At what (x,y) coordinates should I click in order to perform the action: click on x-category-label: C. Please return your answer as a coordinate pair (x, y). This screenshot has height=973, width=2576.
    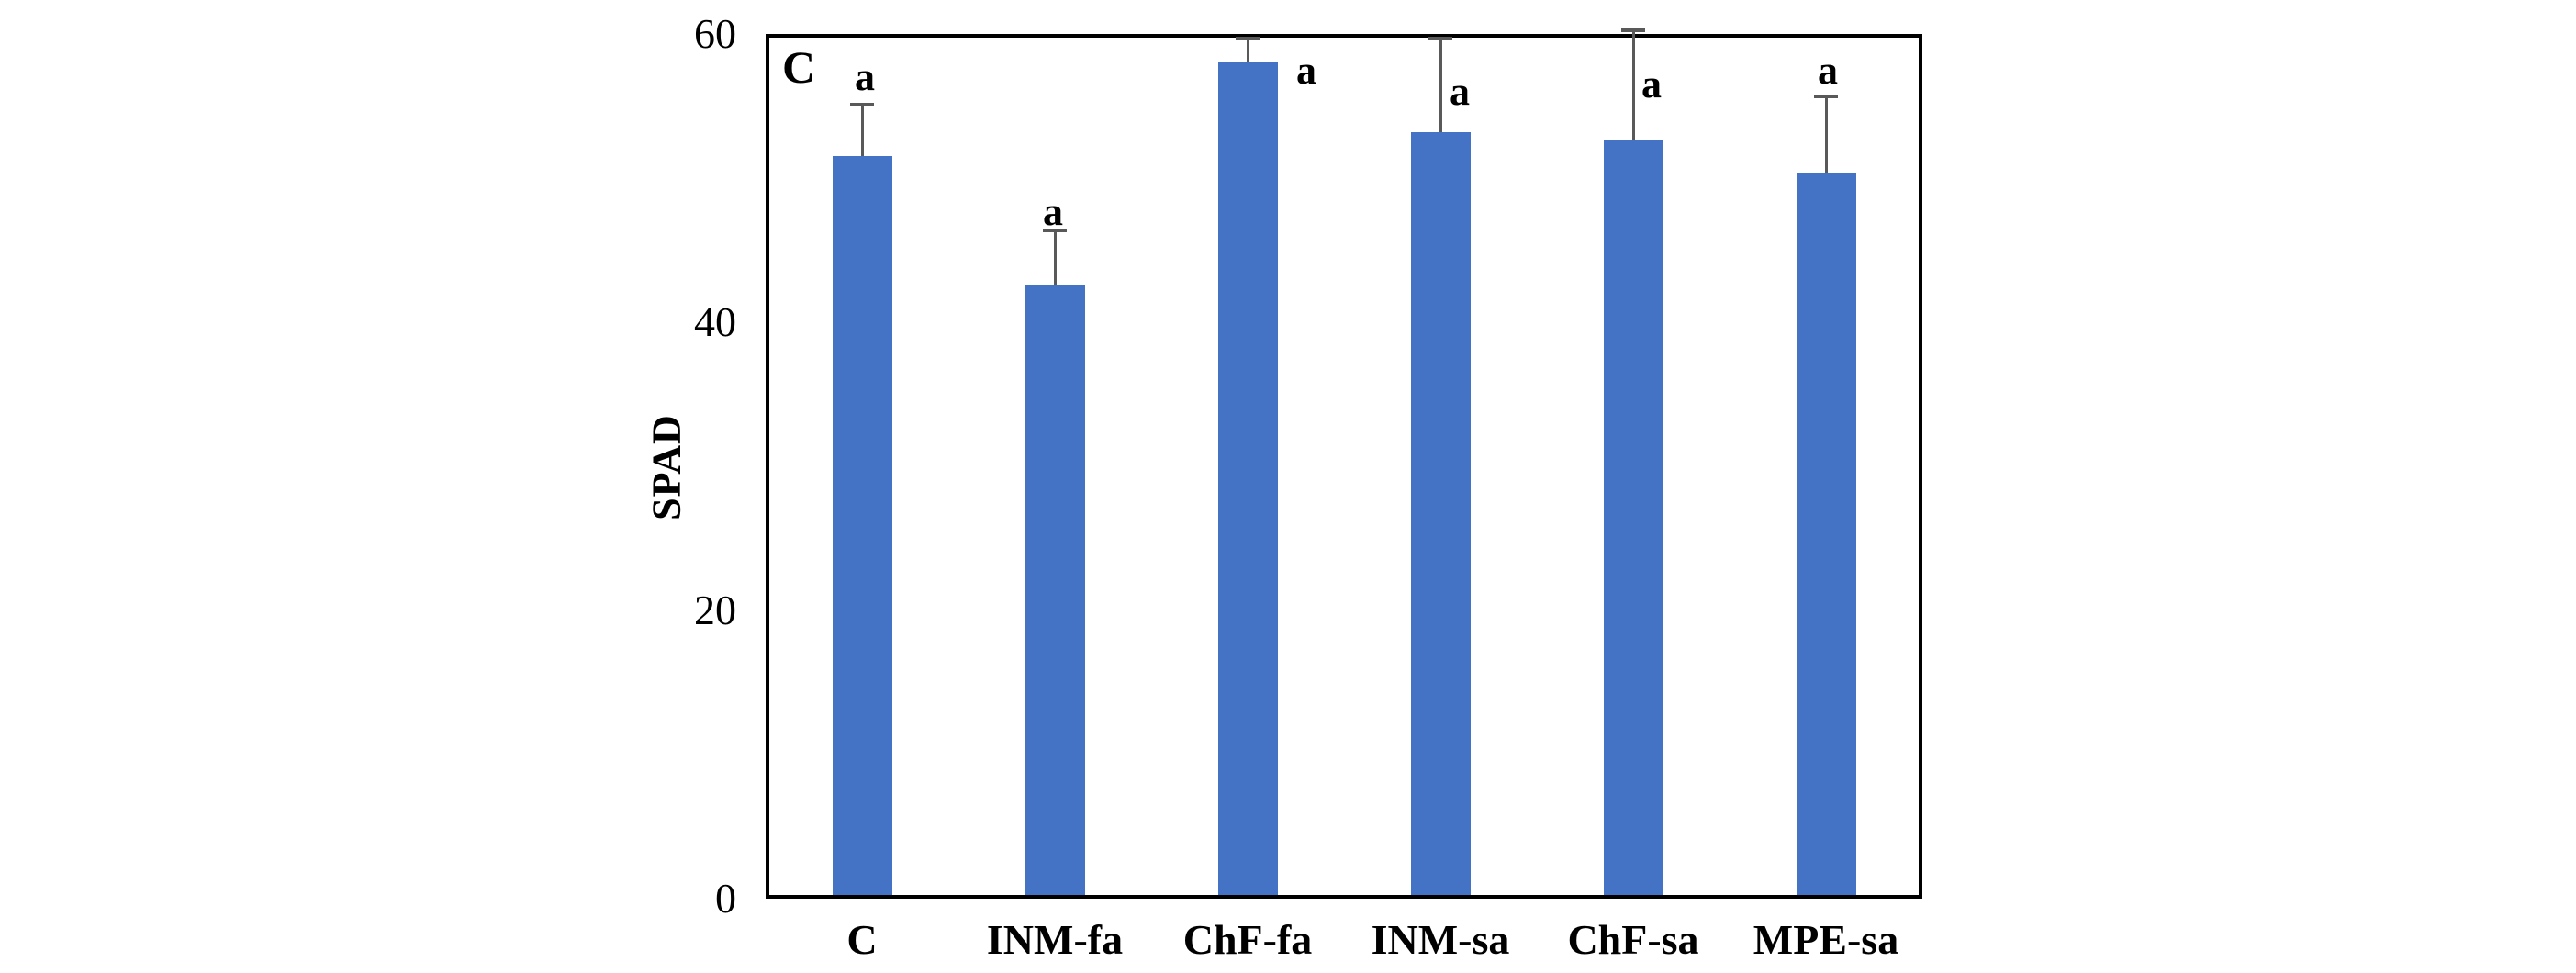
    Looking at the image, I should click on (862, 939).